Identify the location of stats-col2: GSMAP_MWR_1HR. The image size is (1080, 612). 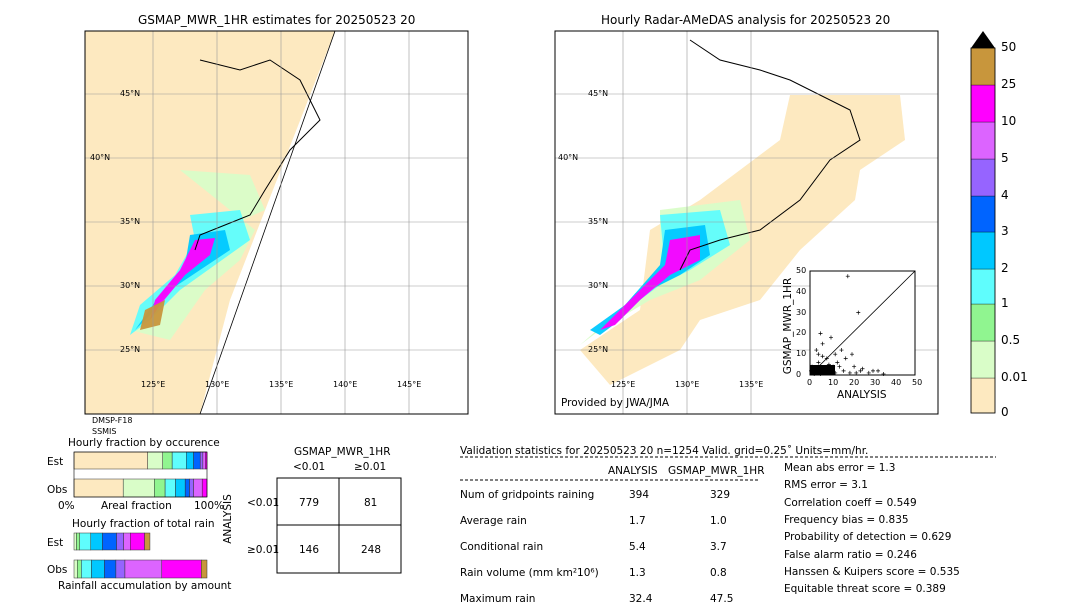
(716, 471).